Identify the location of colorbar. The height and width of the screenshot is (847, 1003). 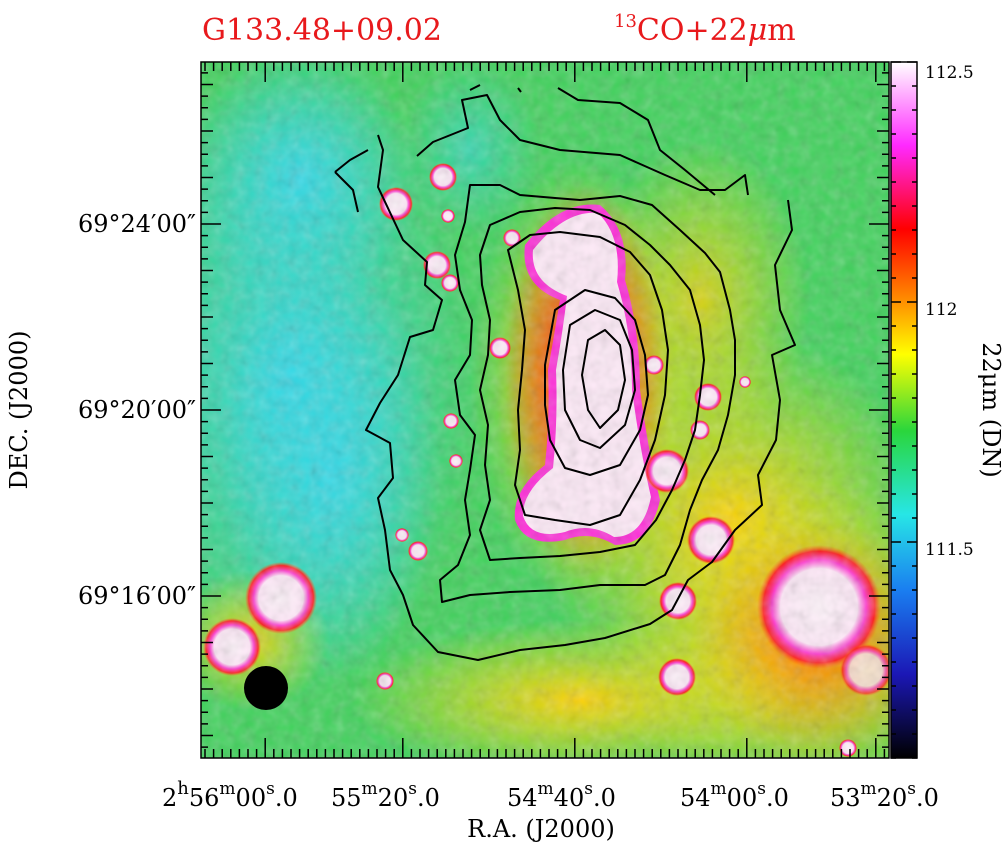
(904, 410).